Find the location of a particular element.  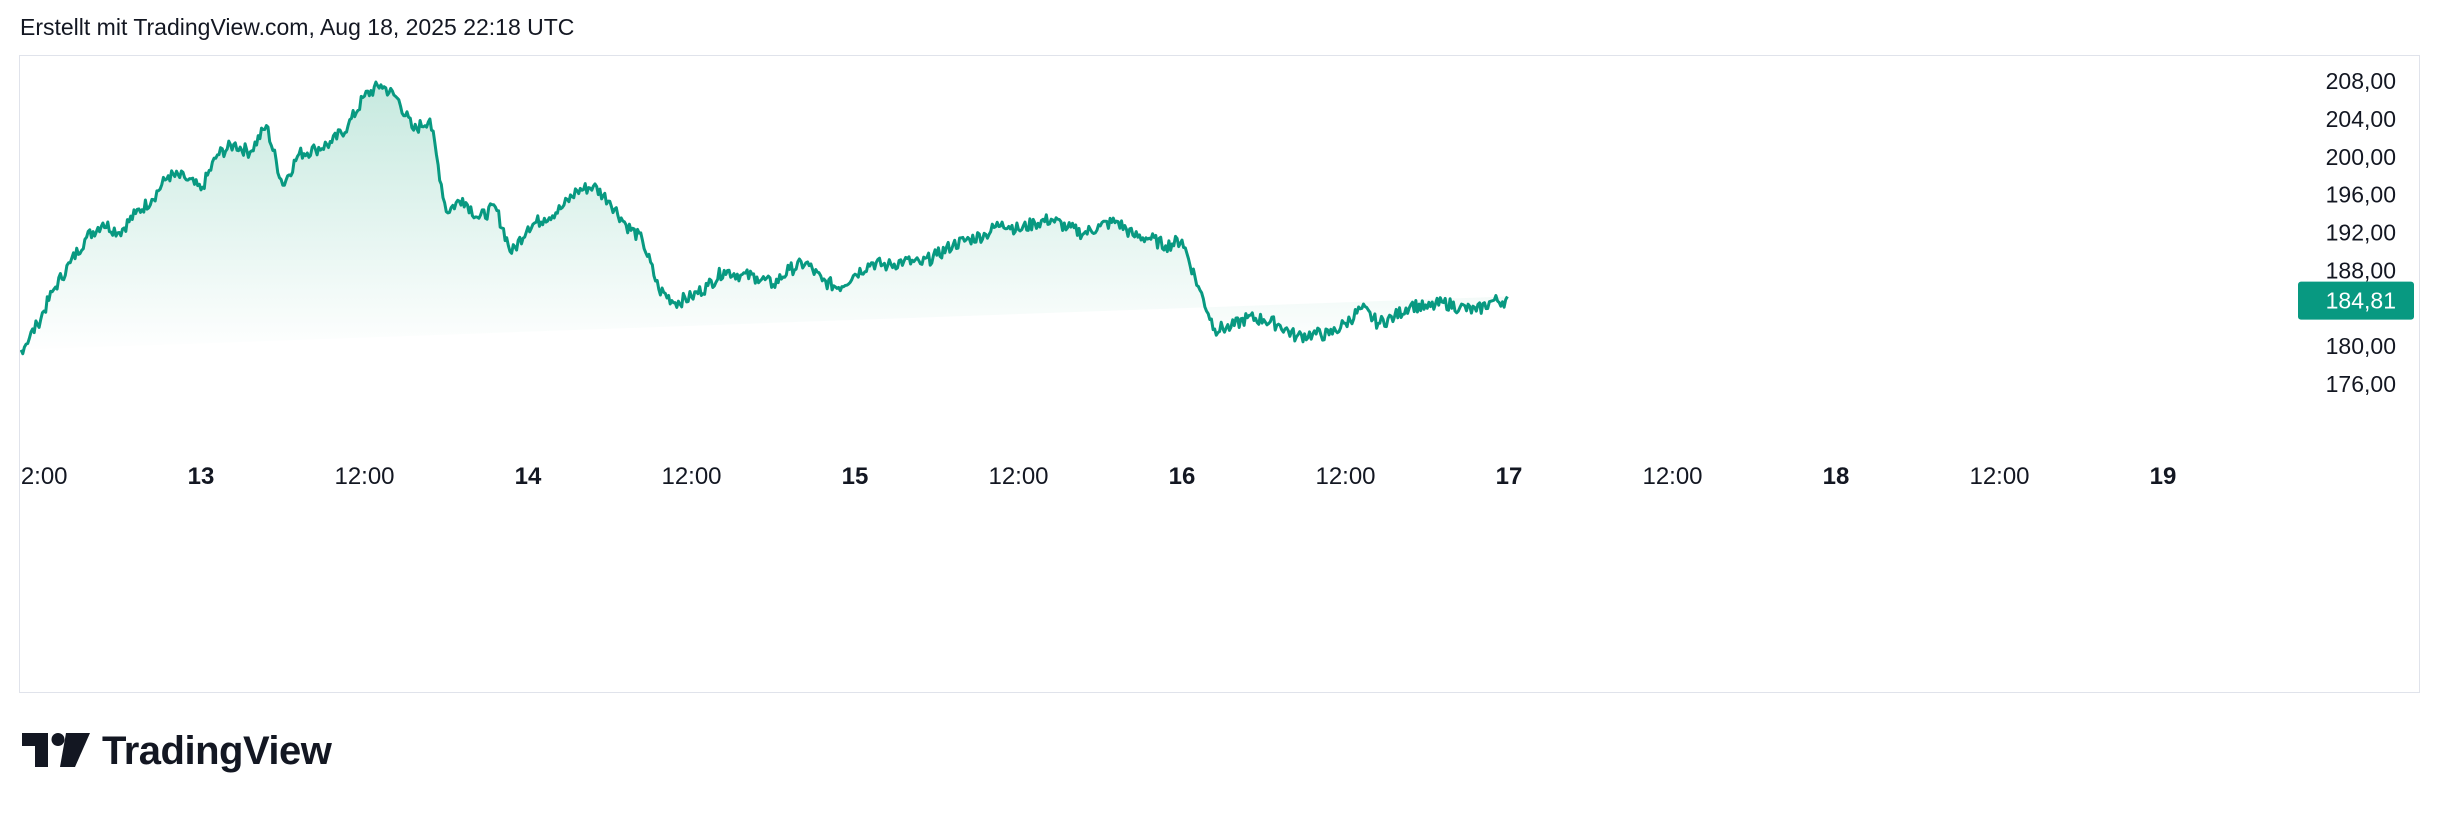

y-tick-label: 188,00 is located at coordinates (2361, 270).